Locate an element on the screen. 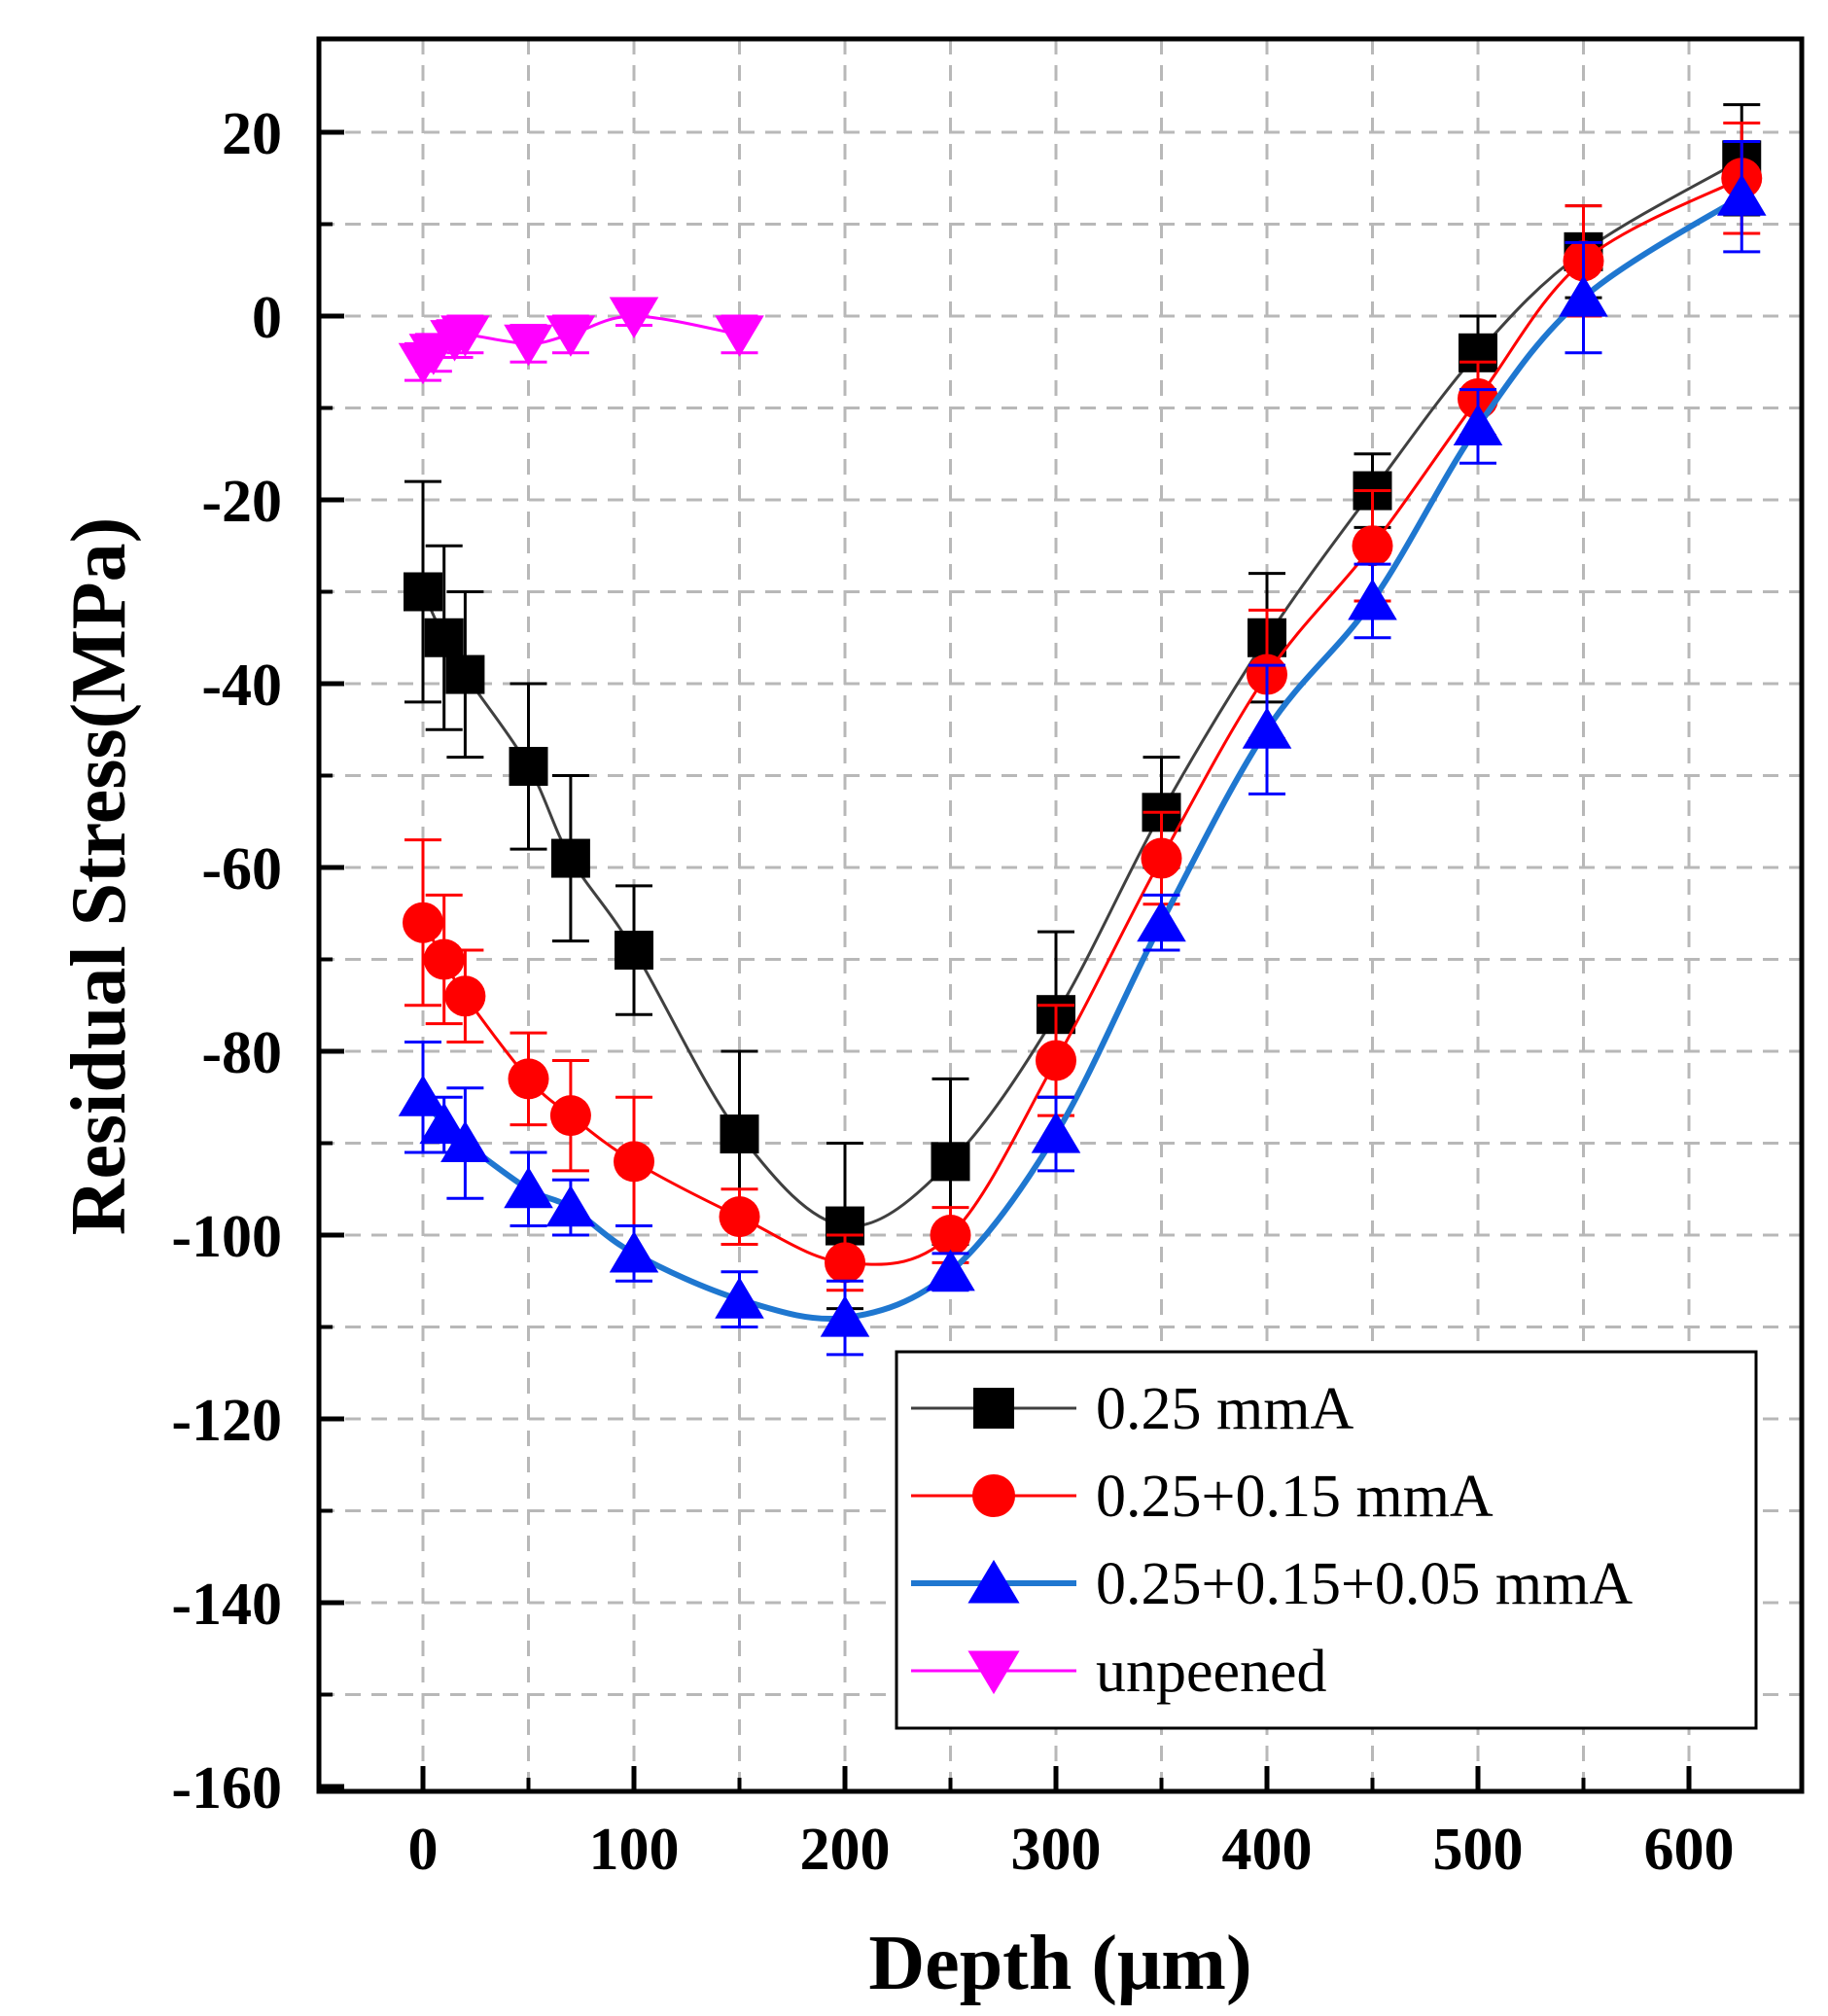  legend-item: unpeened is located at coordinates (1119, 1672).